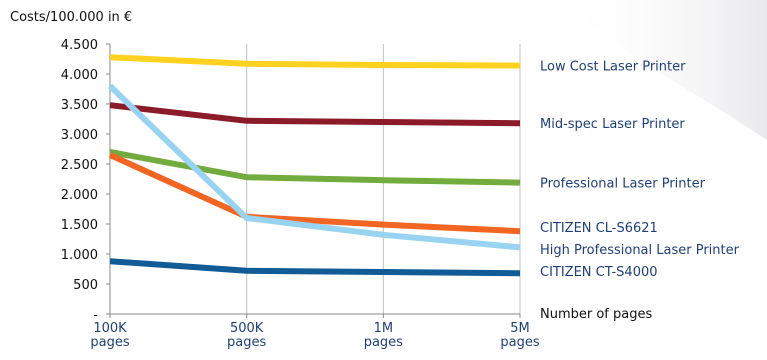 The height and width of the screenshot is (360, 767). What do you see at coordinates (383, 335) in the screenshot?
I see `x-tick-label: 1M pages` at bounding box center [383, 335].